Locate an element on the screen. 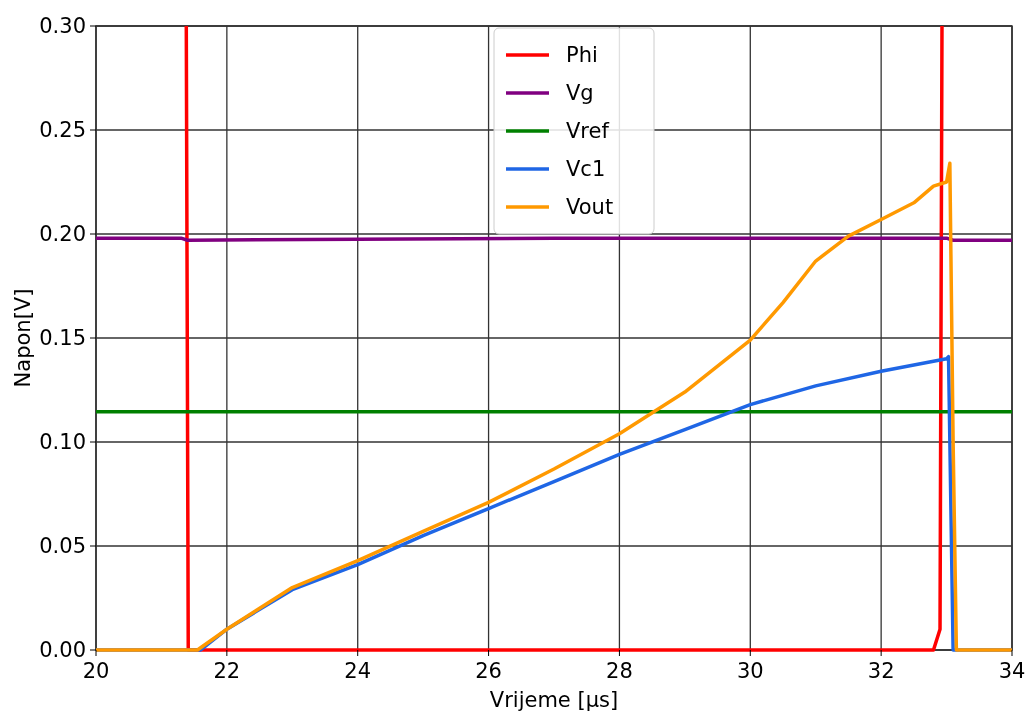 This screenshot has width=1035, height=715. x-tick-label: 26 is located at coordinates (488, 671).